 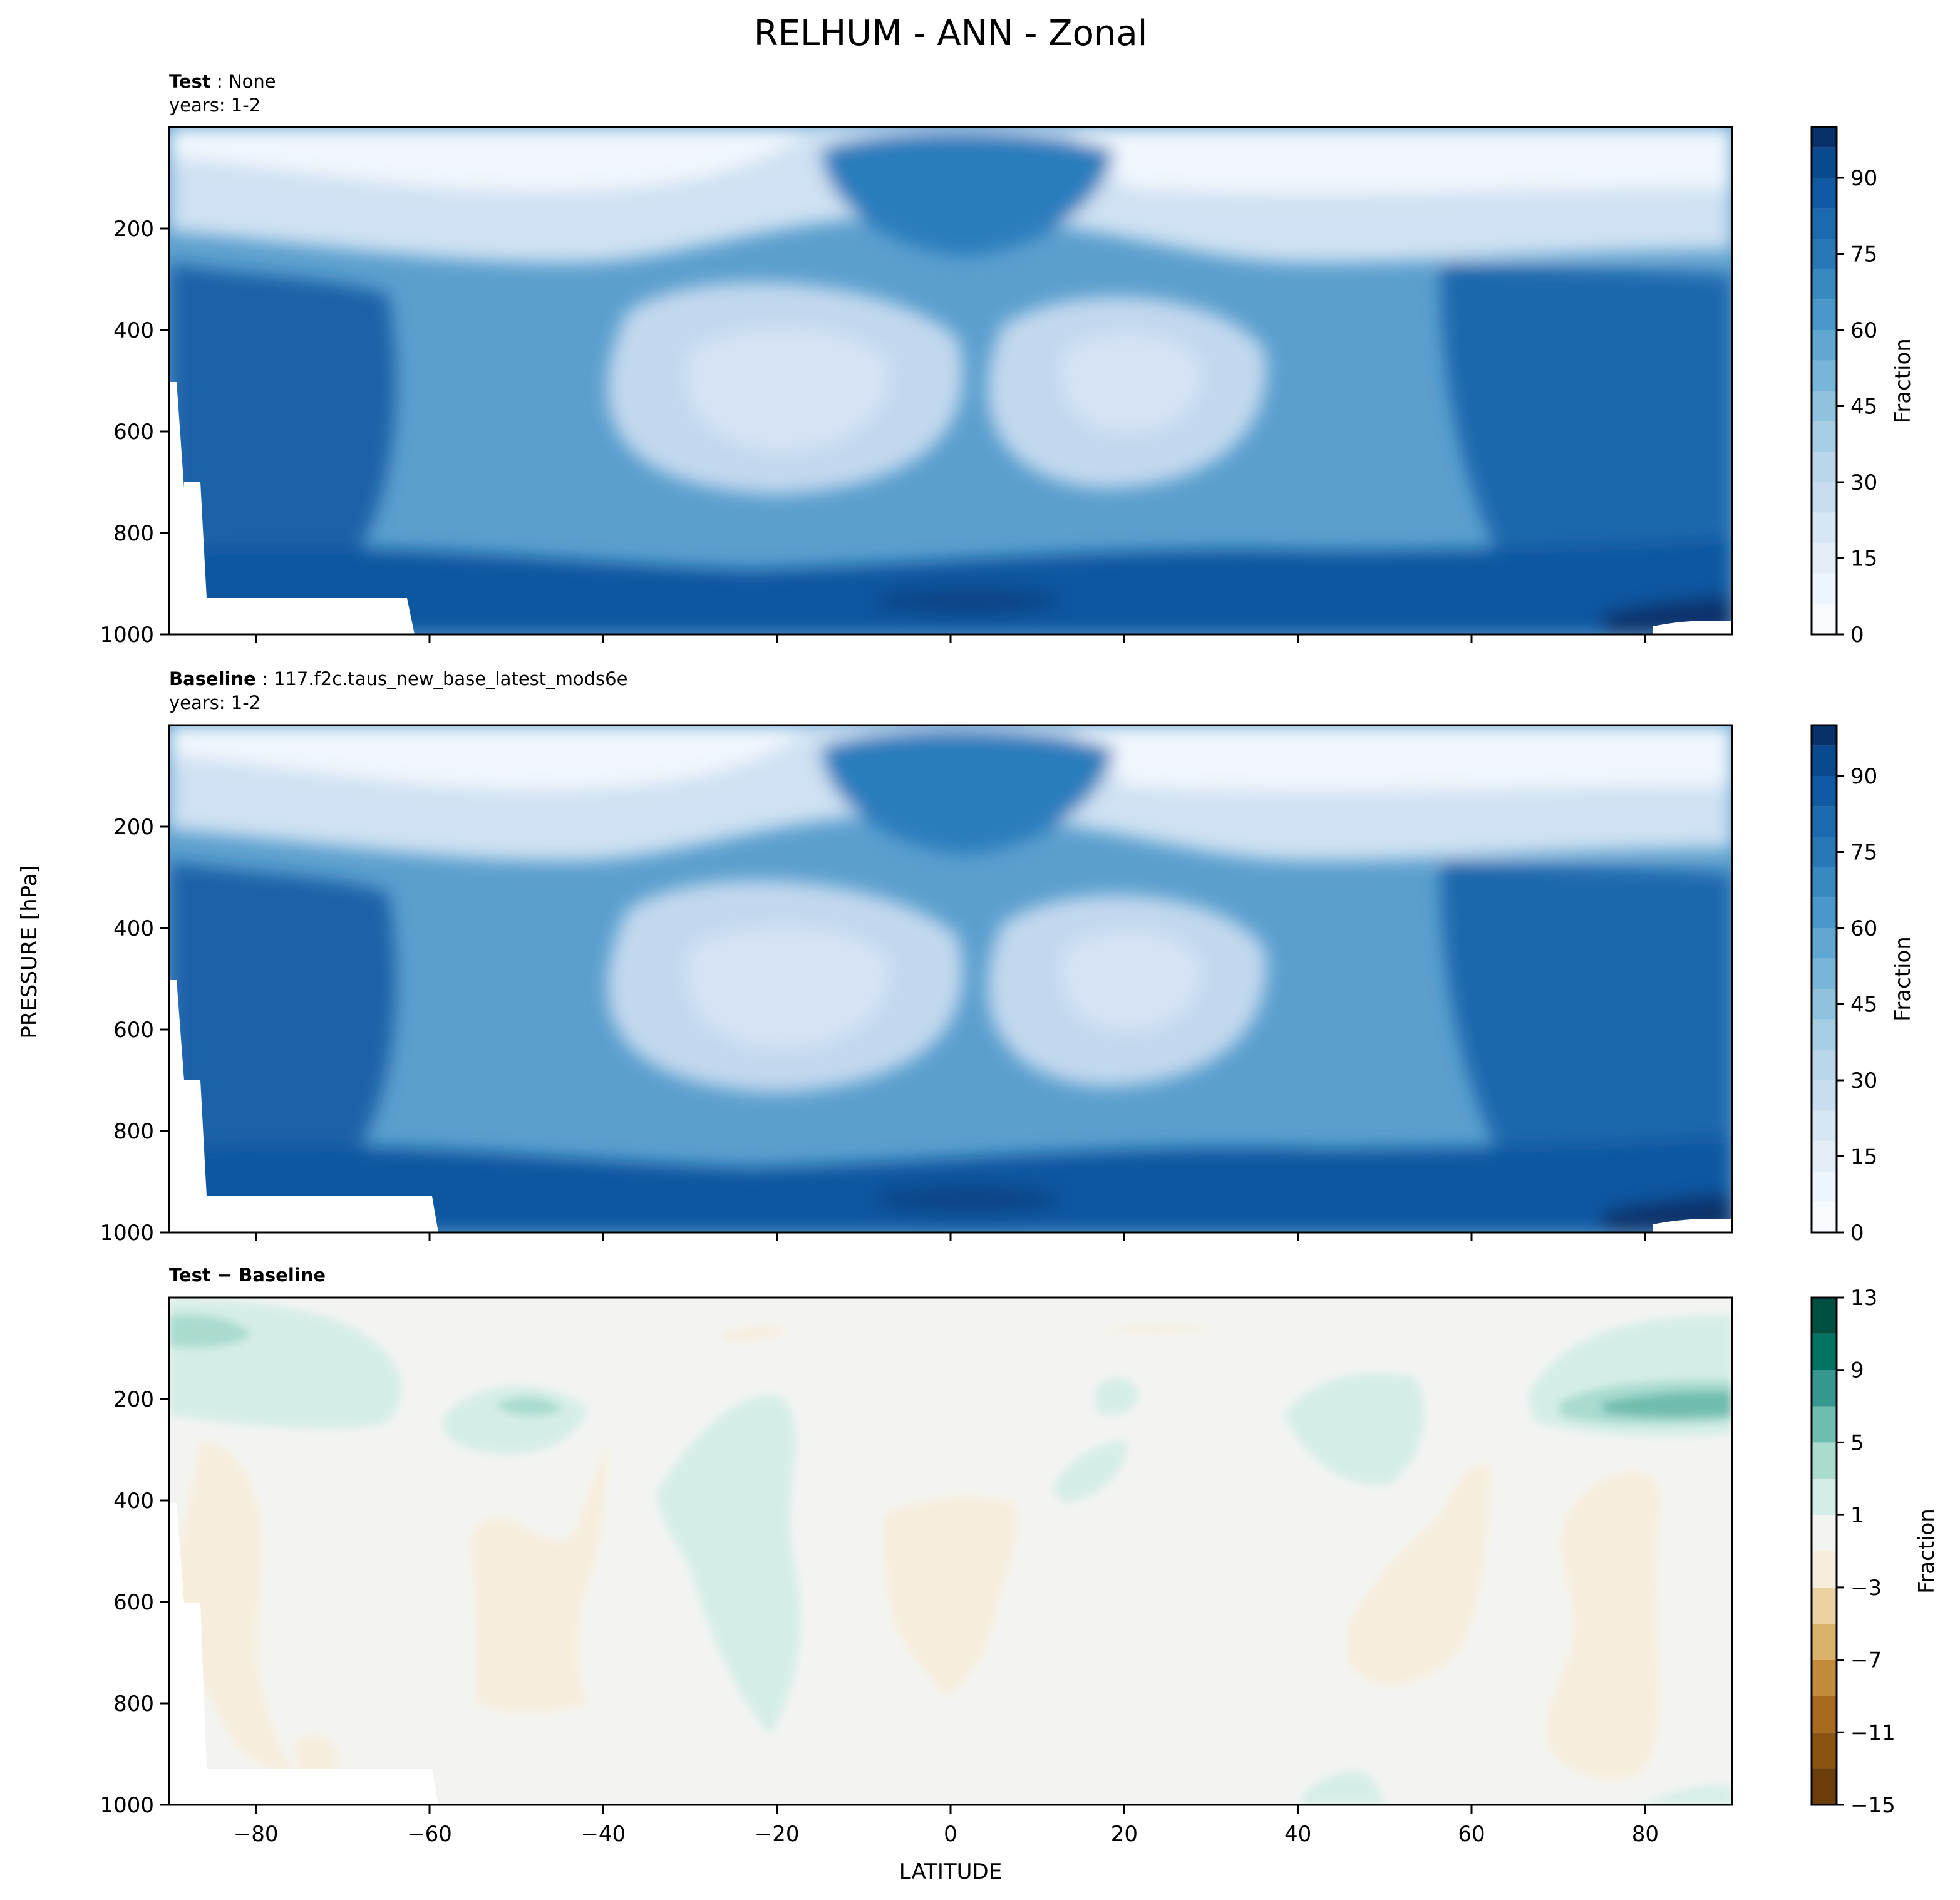 What do you see at coordinates (29, 951) in the screenshot?
I see `y-axis-label: PRESSURE [hPa]` at bounding box center [29, 951].